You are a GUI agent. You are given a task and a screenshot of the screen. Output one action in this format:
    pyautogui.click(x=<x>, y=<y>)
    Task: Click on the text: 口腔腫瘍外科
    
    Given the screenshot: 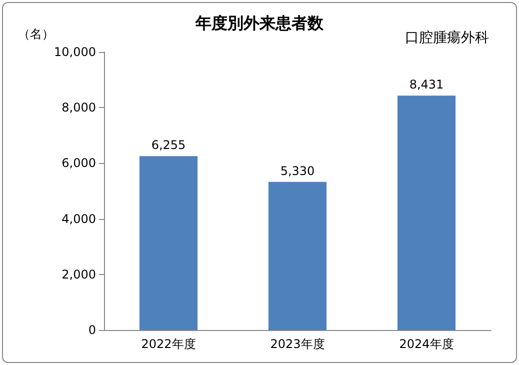 What is the action you would take?
    pyautogui.click(x=447, y=38)
    